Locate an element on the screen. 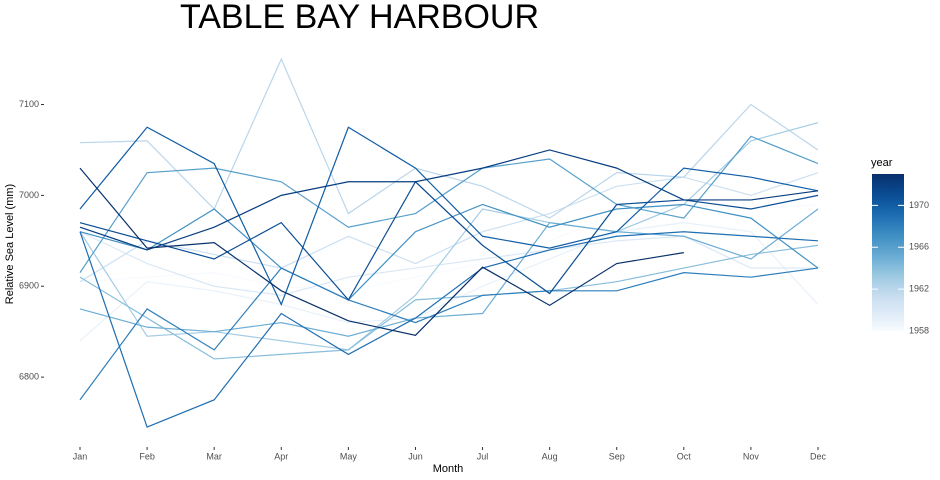  legend-title: year is located at coordinates (882, 163).